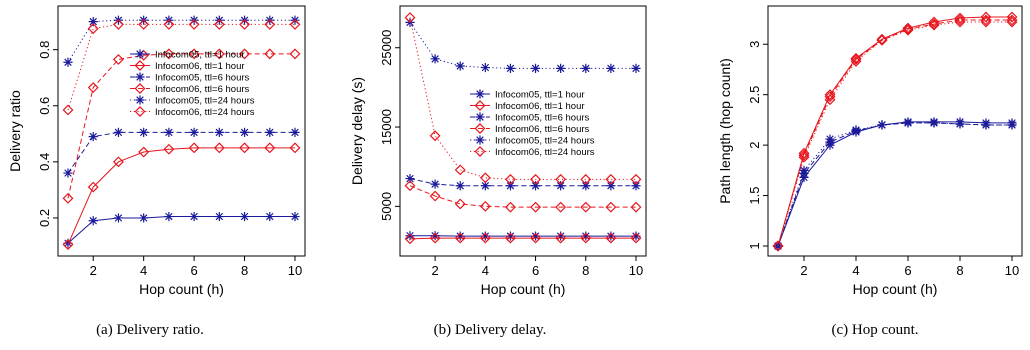 This screenshot has width=1030, height=350. I want to click on legend-entry: Infocom06, ttl=1 hour, so click(540, 106).